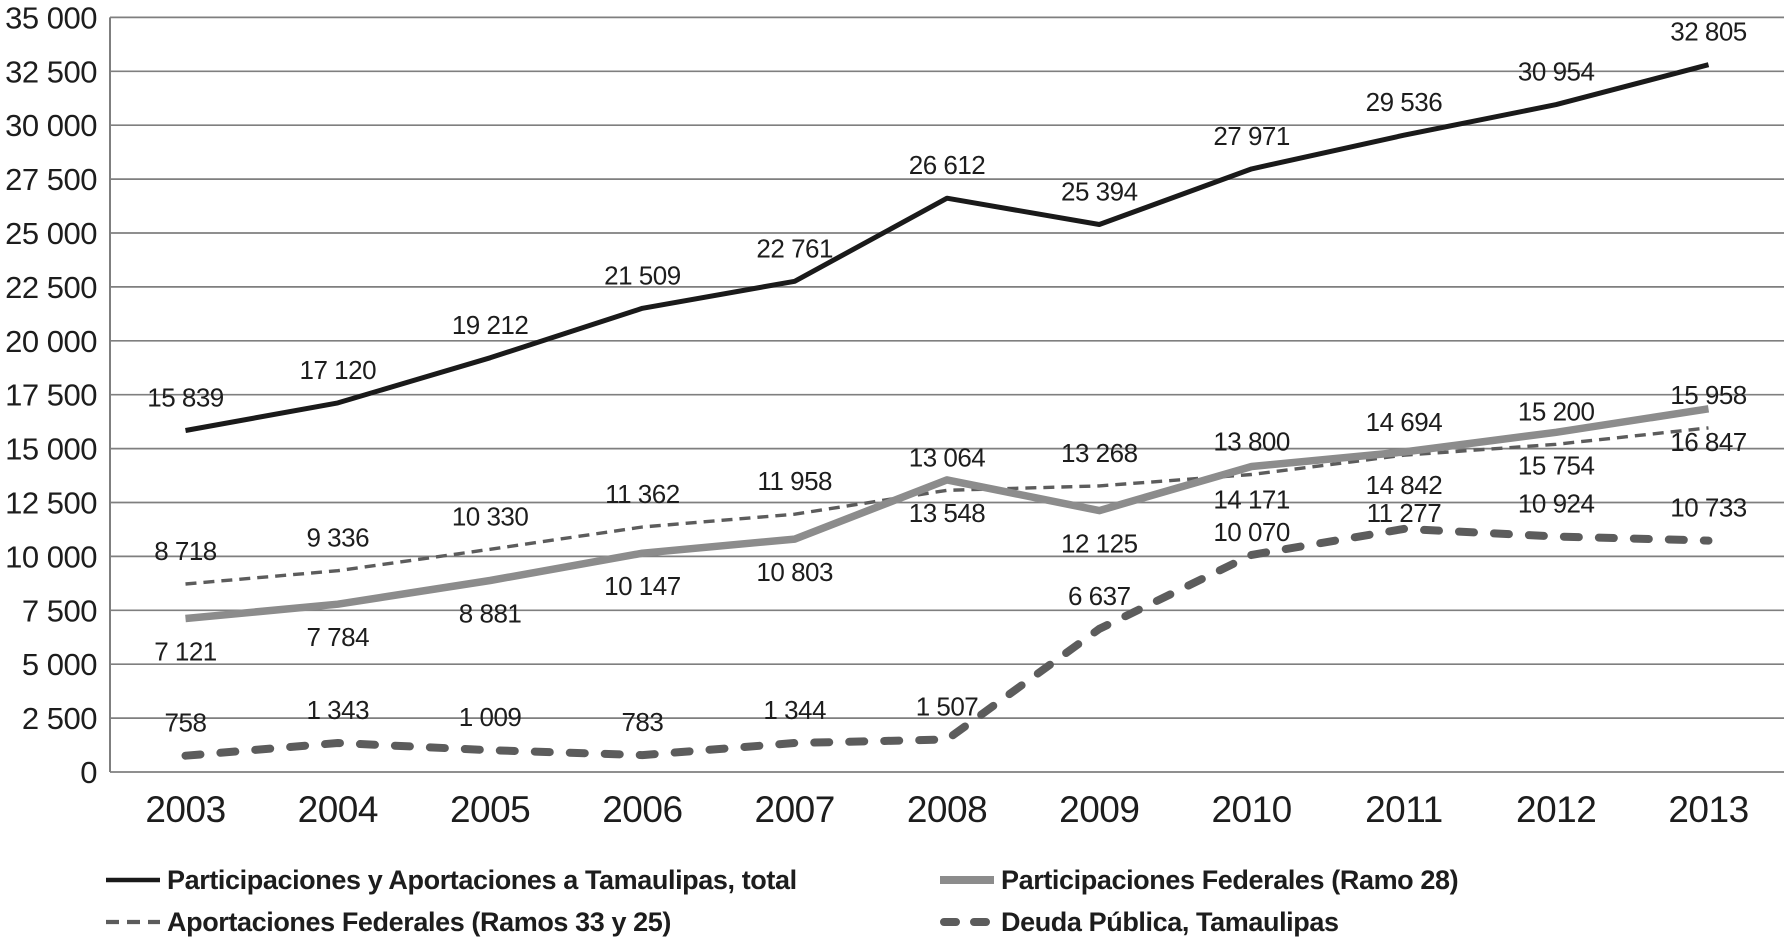 The width and height of the screenshot is (1784, 938). I want to click on data-label: 1 009, so click(490, 717).